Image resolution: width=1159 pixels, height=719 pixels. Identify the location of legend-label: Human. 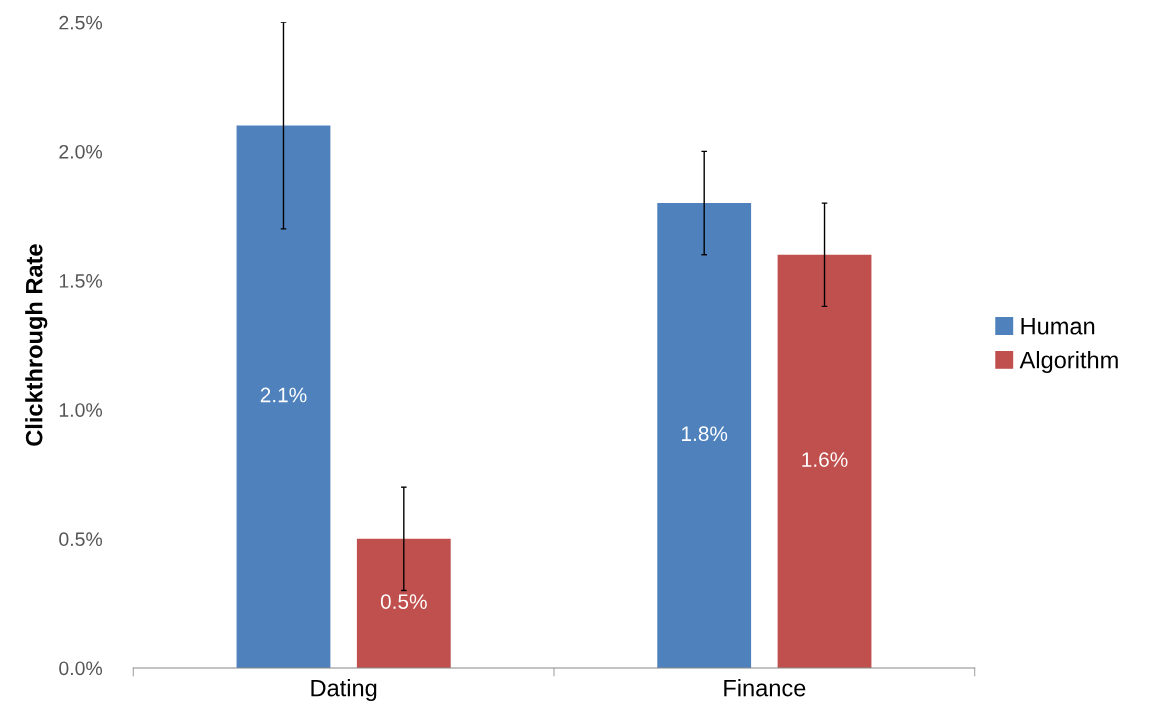
(1058, 326).